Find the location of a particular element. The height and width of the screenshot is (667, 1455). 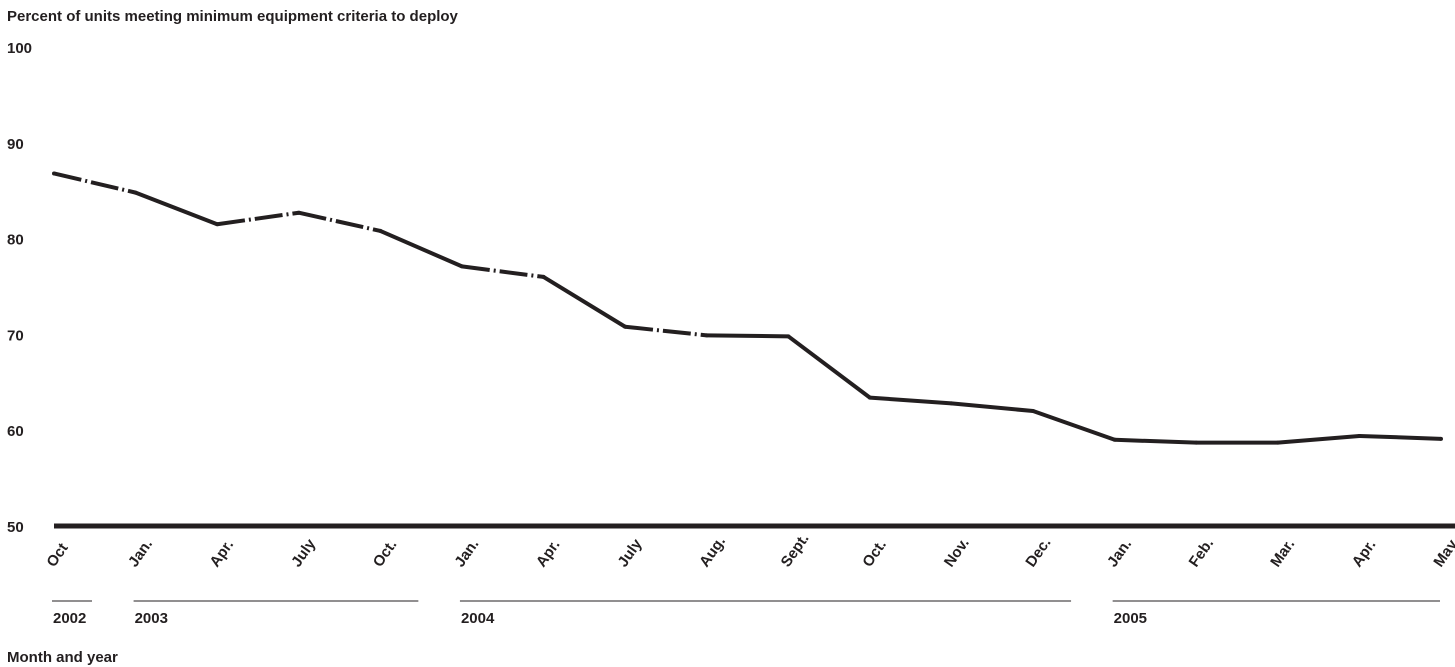

x-tick-label: Oct is located at coordinates (57, 555).